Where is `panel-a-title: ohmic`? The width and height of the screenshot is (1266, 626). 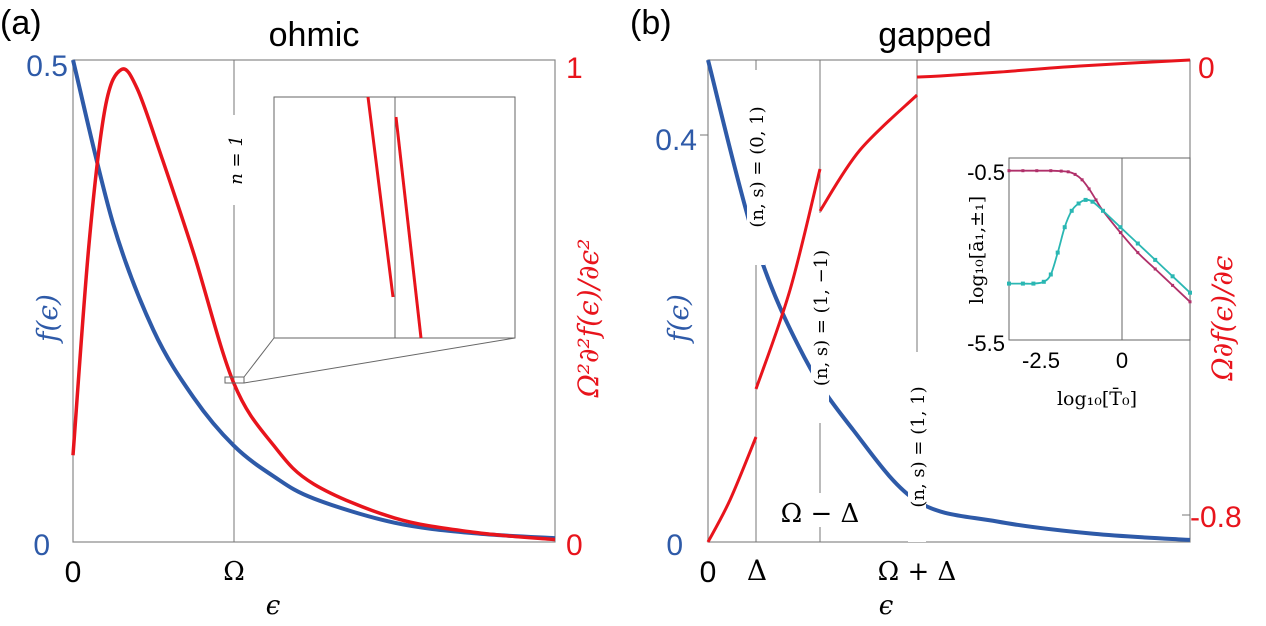
panel-a-title: ohmic is located at coordinates (314, 35).